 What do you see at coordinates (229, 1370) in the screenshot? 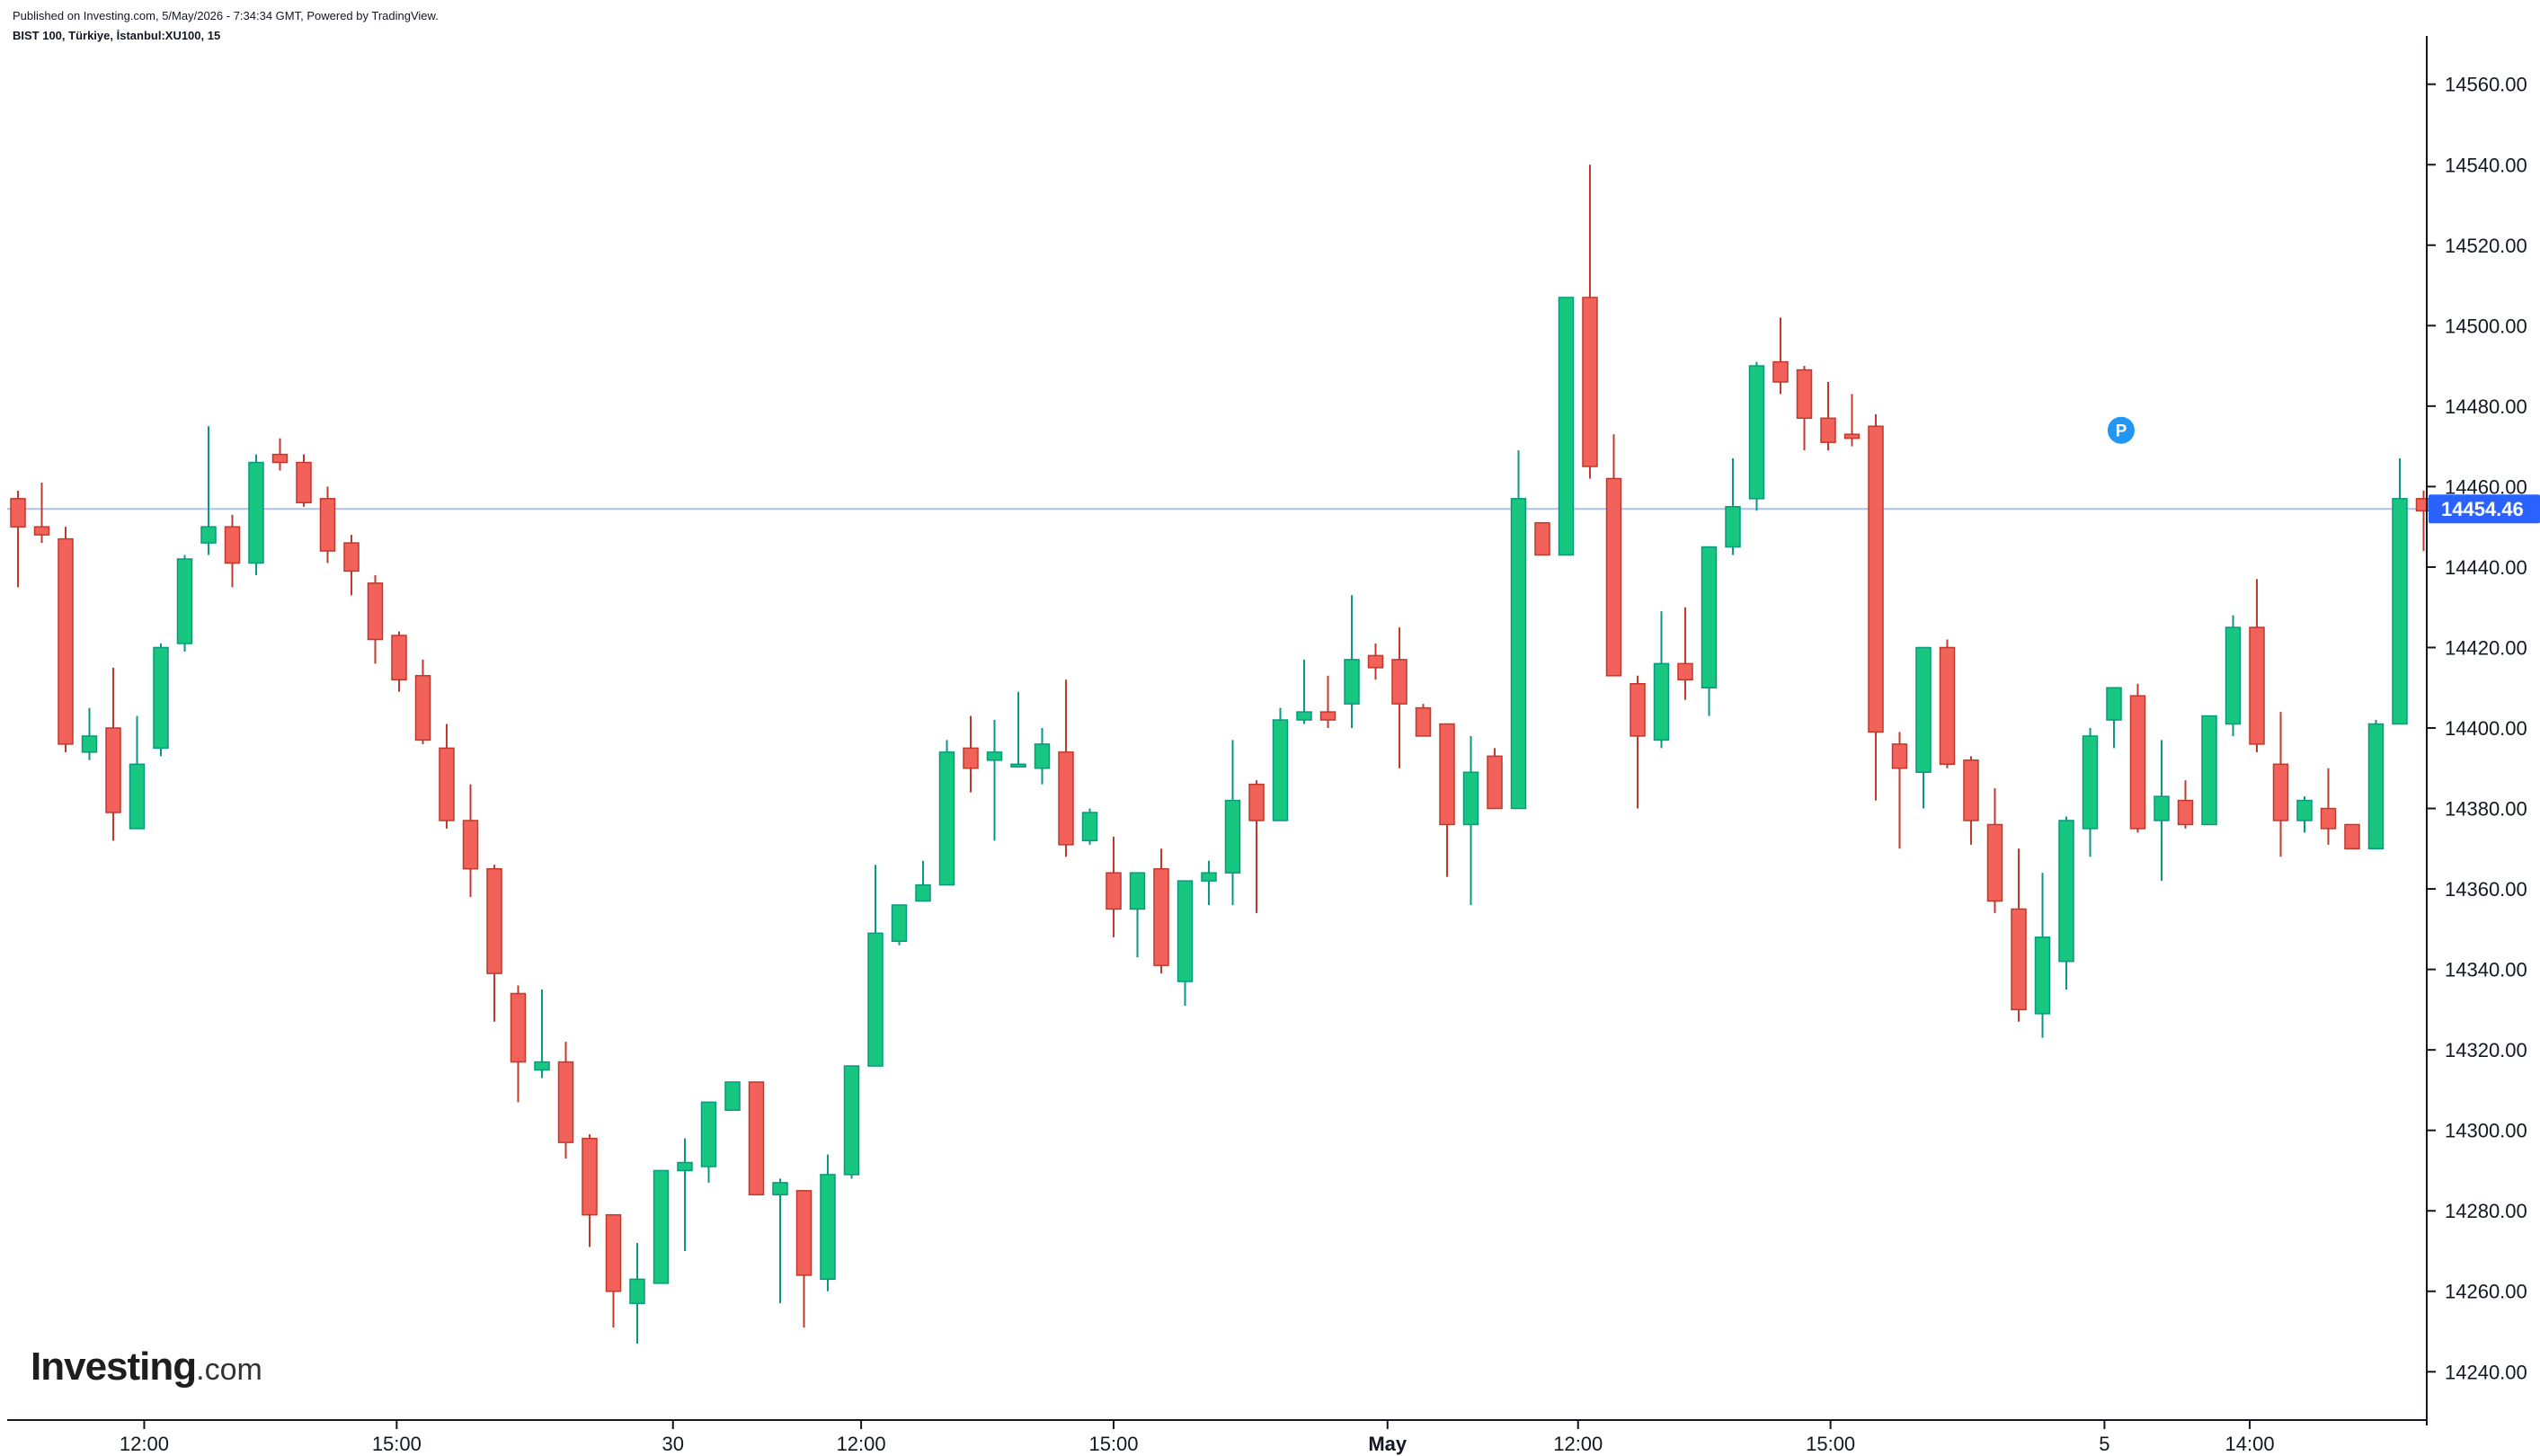
I see `logo-domain: .com` at bounding box center [229, 1370].